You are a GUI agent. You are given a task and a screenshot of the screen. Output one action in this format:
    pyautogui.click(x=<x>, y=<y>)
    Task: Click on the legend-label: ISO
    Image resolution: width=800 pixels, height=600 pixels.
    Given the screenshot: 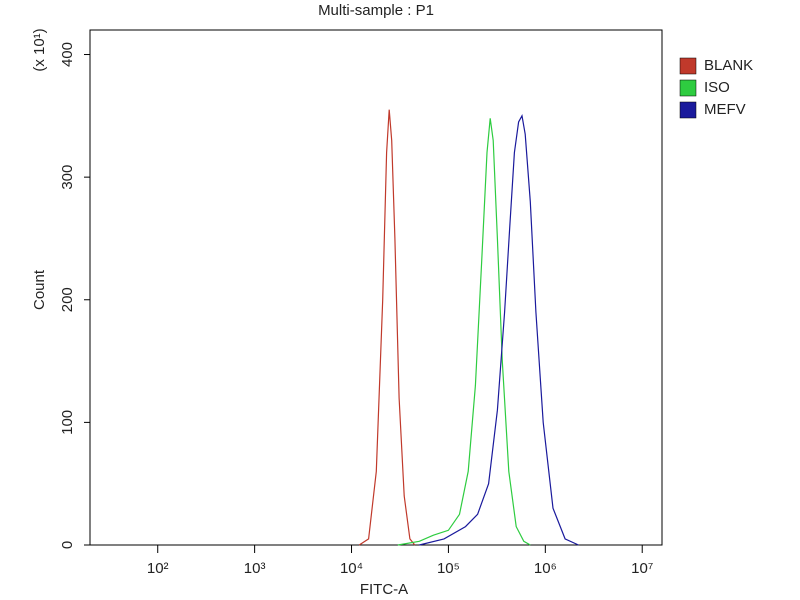 What is the action you would take?
    pyautogui.click(x=717, y=87)
    